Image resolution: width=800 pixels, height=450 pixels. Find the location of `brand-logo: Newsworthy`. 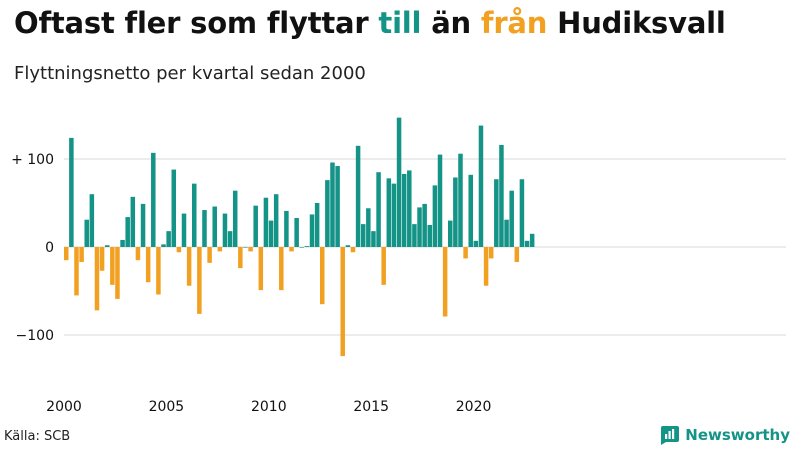

brand-logo: Newsworthy is located at coordinates (724, 435).